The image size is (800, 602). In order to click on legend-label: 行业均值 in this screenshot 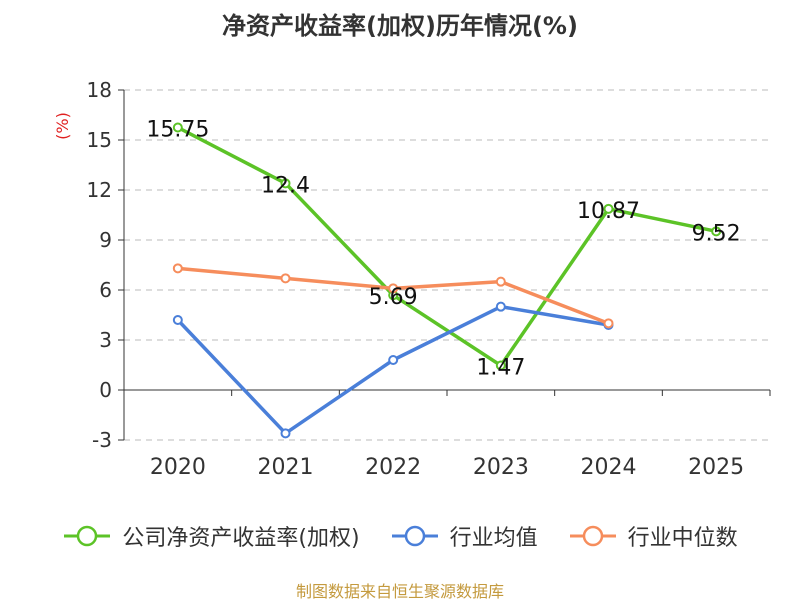, I will do `click(493, 538)`.